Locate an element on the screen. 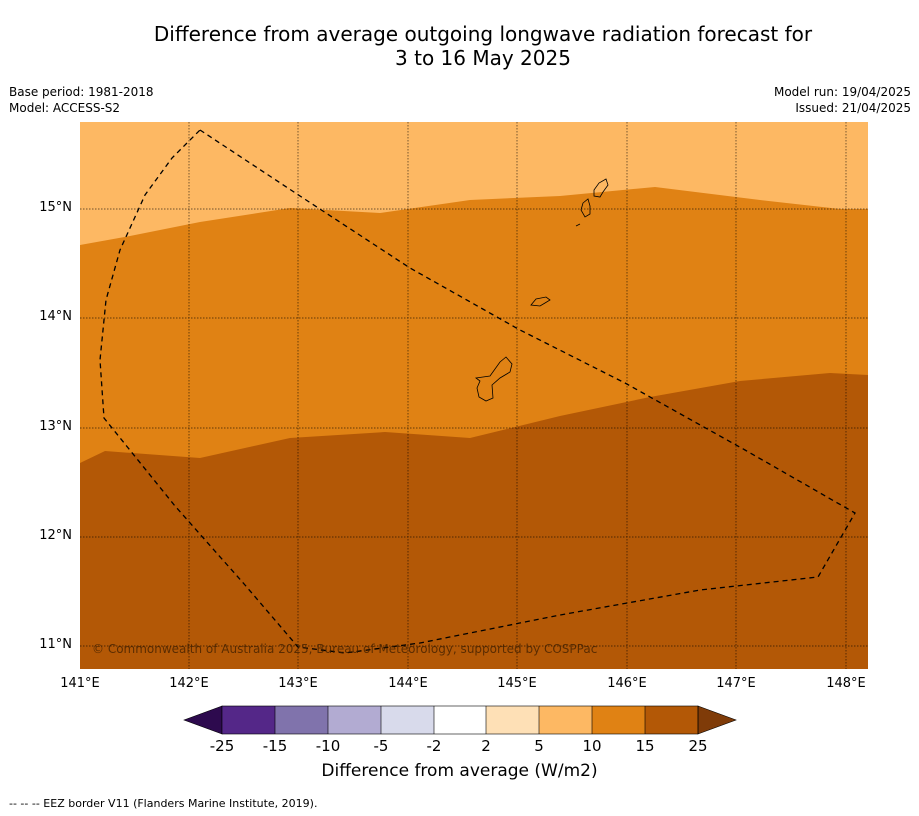 The image size is (919, 816). lon-label-147: 147°E is located at coordinates (736, 683).